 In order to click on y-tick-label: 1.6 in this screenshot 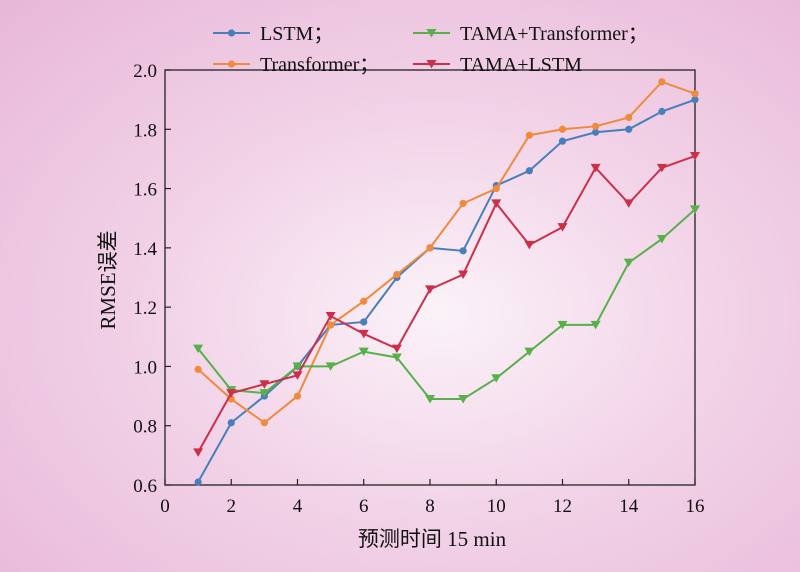, I will do `click(145, 190)`.